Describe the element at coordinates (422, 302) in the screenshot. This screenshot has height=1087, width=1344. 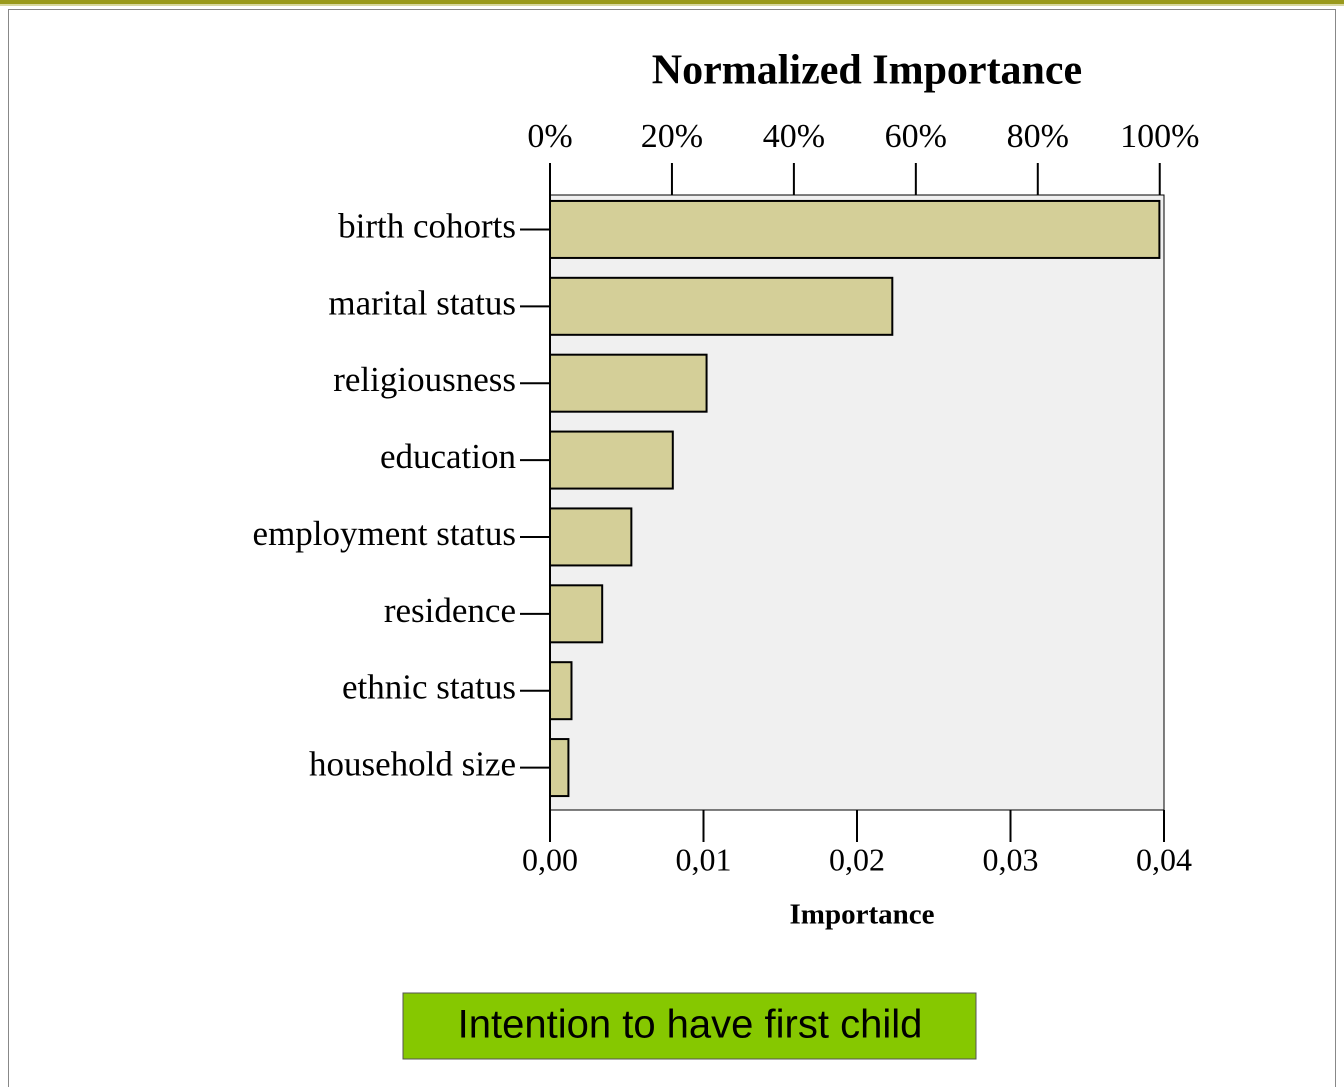
I see `y-tick-label: marital status` at that location.